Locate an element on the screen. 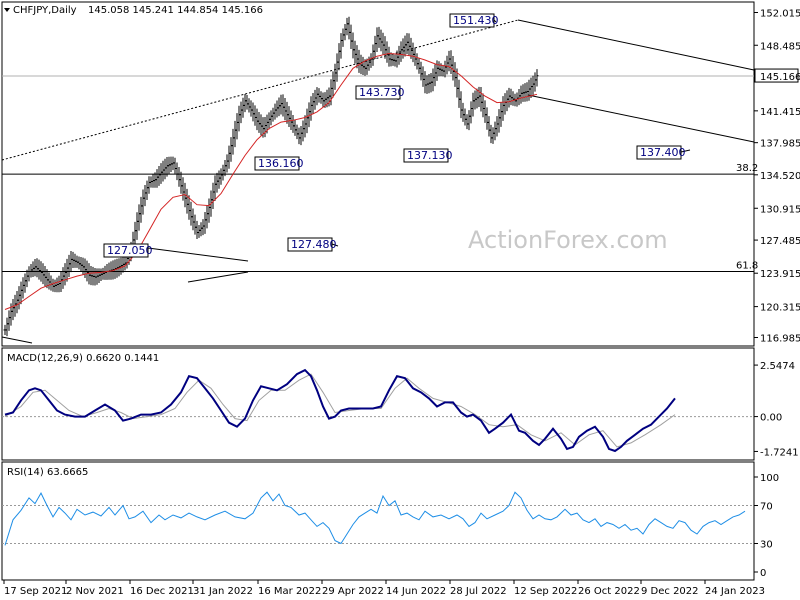 The width and height of the screenshot is (800, 600). current-price-box is located at coordinates (776, 75).